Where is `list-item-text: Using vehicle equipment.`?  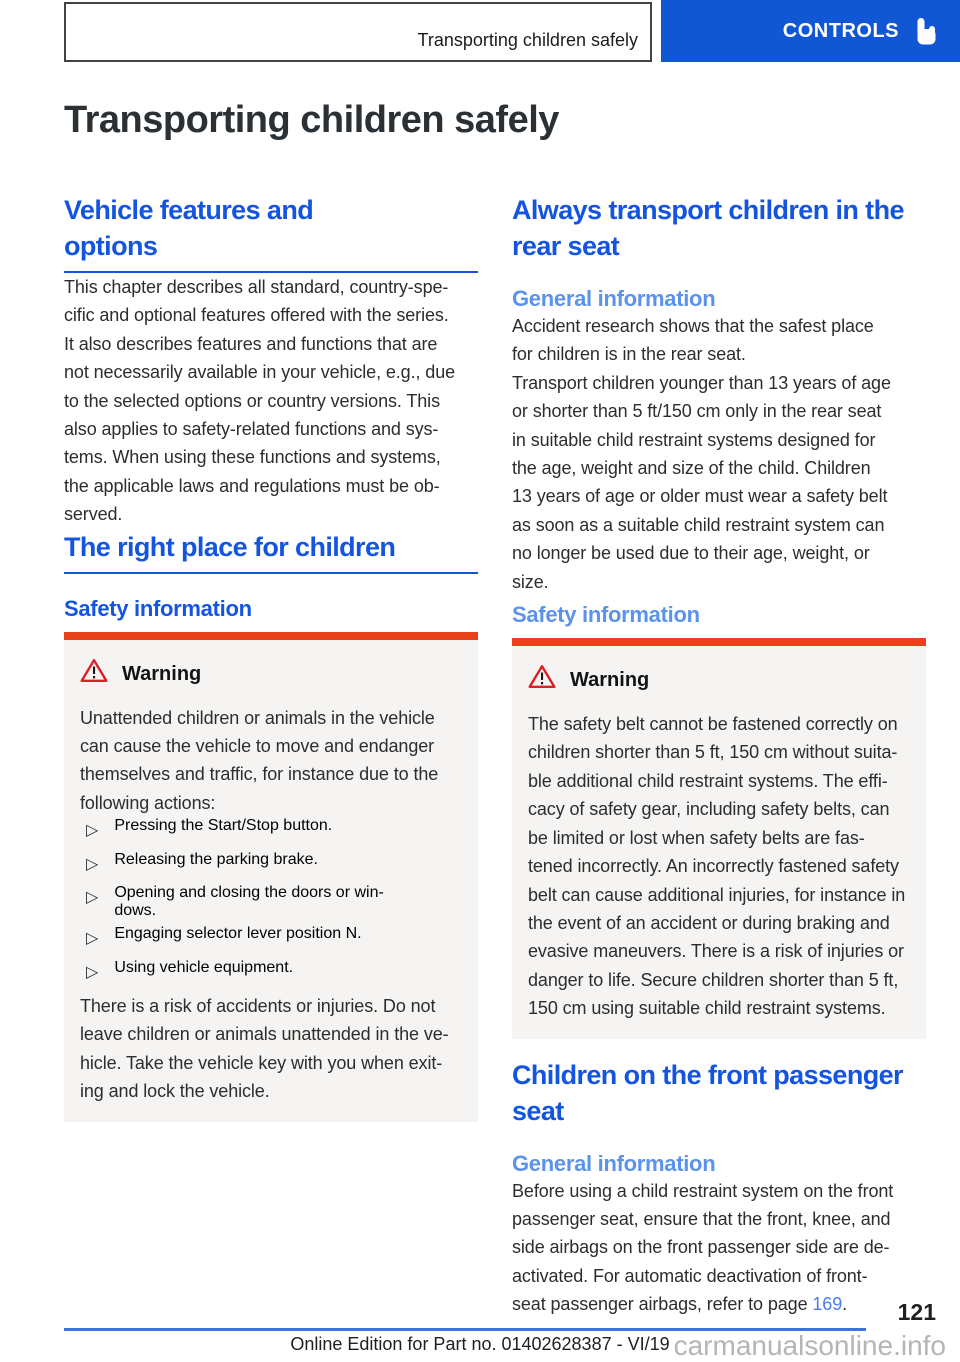 list-item-text: Using vehicle equipment. is located at coordinates (204, 967).